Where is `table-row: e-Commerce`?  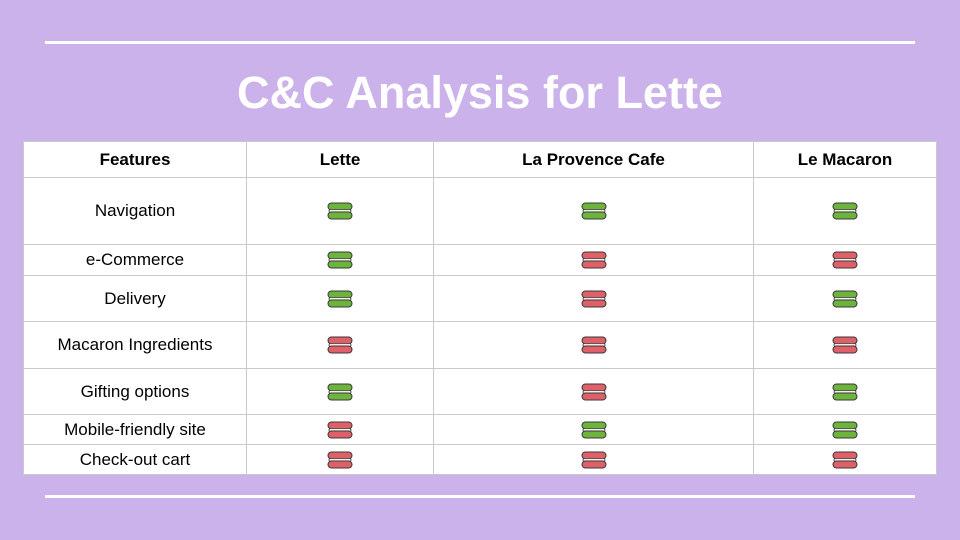 table-row: e-Commerce is located at coordinates (480, 260).